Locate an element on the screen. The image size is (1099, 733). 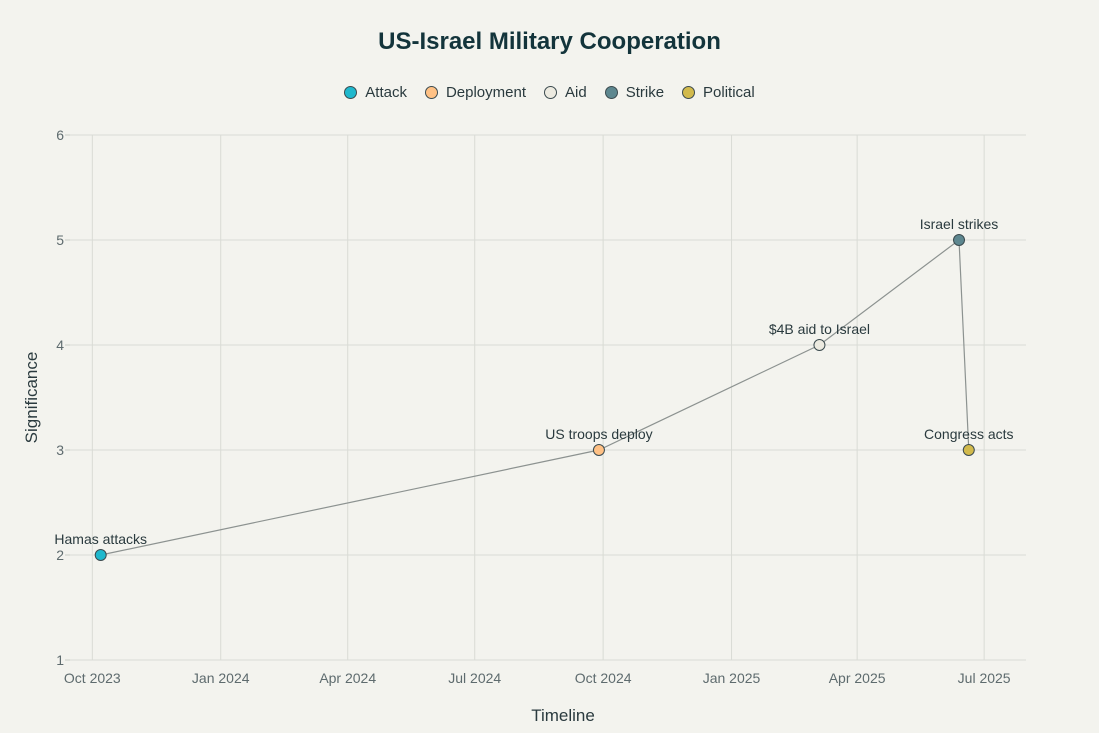
legend-item: Attack is located at coordinates (375, 92).